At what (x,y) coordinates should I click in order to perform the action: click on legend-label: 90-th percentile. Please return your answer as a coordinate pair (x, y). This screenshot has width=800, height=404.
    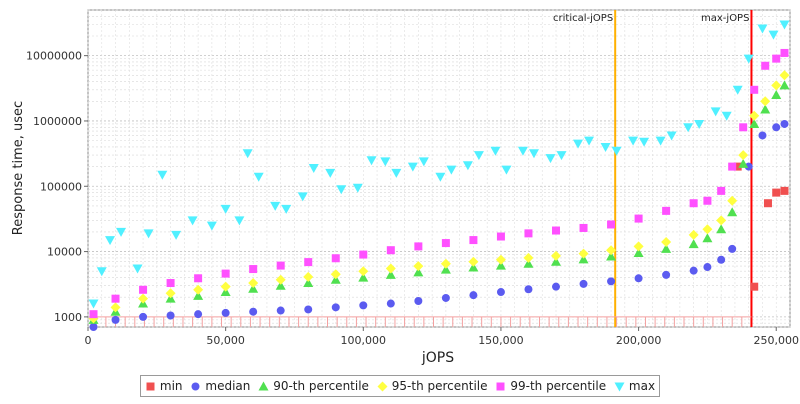
    Looking at the image, I should click on (321, 386).